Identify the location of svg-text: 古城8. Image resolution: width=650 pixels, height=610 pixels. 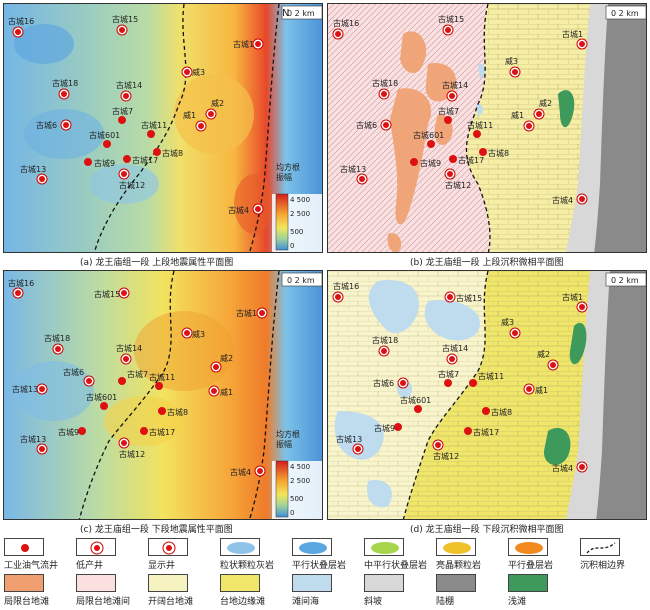
(172, 153).